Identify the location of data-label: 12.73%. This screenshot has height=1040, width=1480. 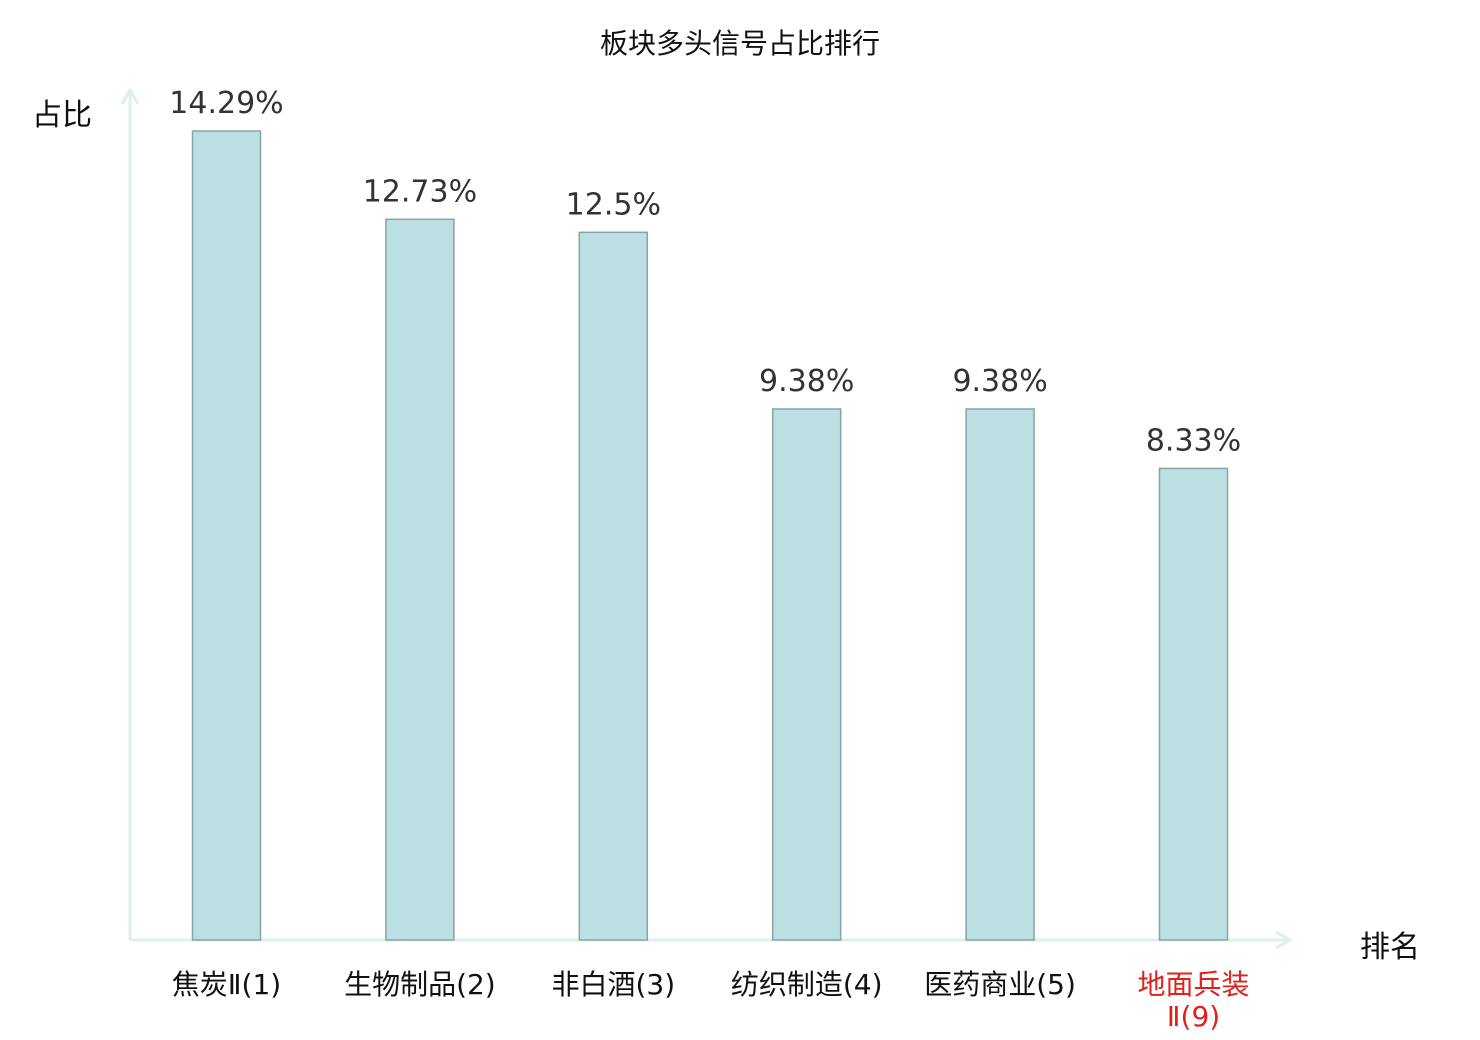
(420, 191).